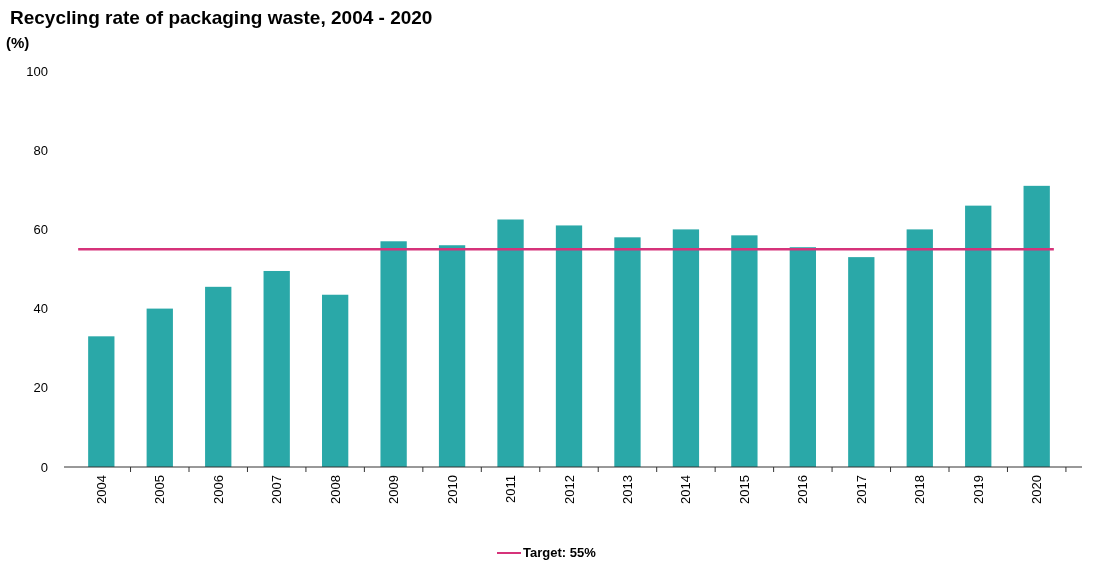 This screenshot has width=1094, height=565. What do you see at coordinates (160, 489) in the screenshot?
I see `x-tick-label: 2005` at bounding box center [160, 489].